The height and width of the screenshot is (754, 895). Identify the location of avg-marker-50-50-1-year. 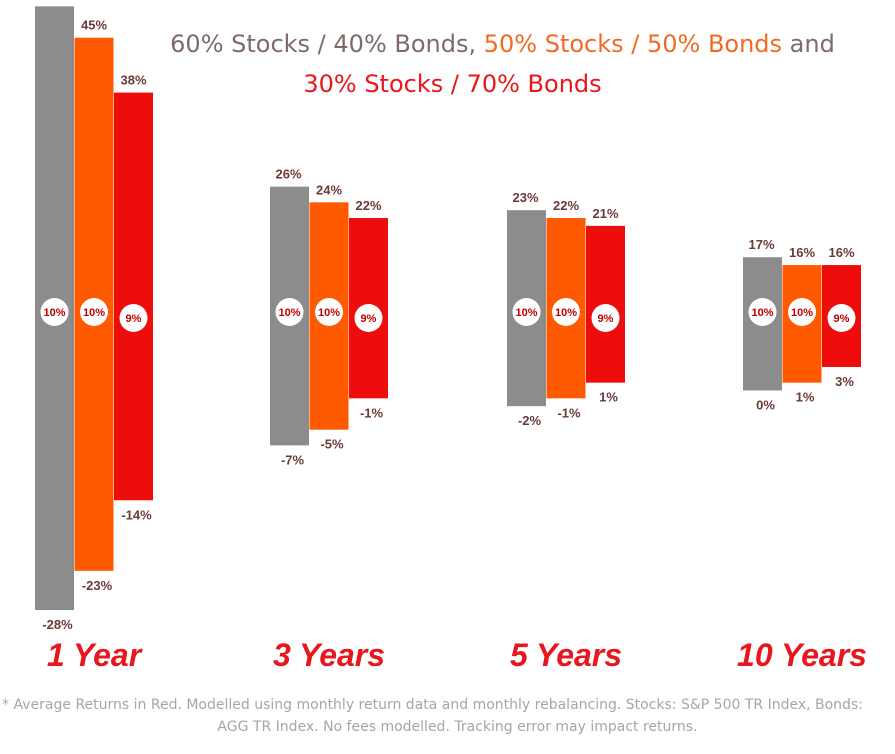
(94, 312).